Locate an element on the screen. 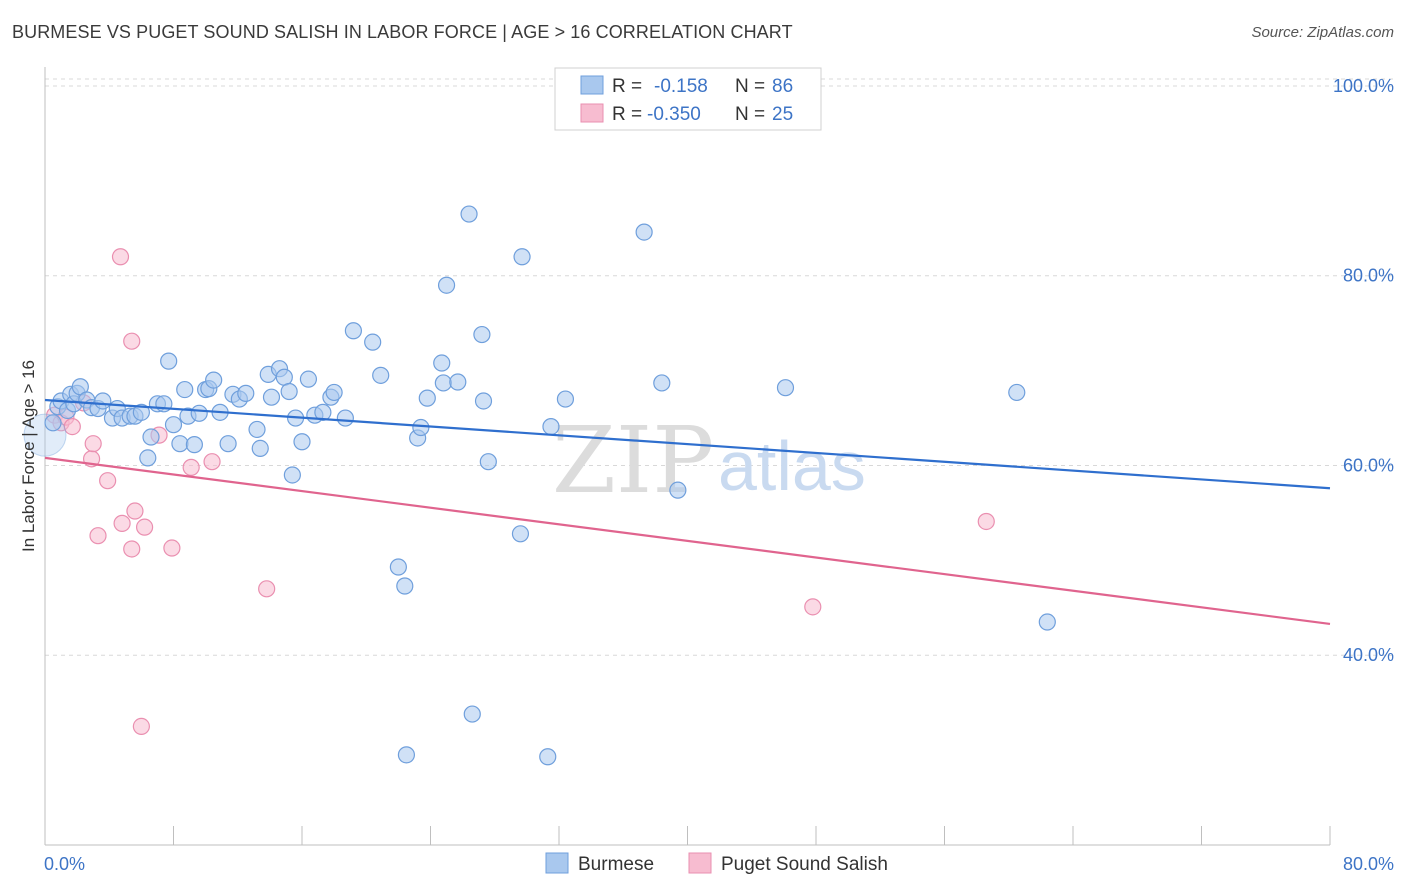  y-tick-label: 60.0% is located at coordinates (1368, 465).